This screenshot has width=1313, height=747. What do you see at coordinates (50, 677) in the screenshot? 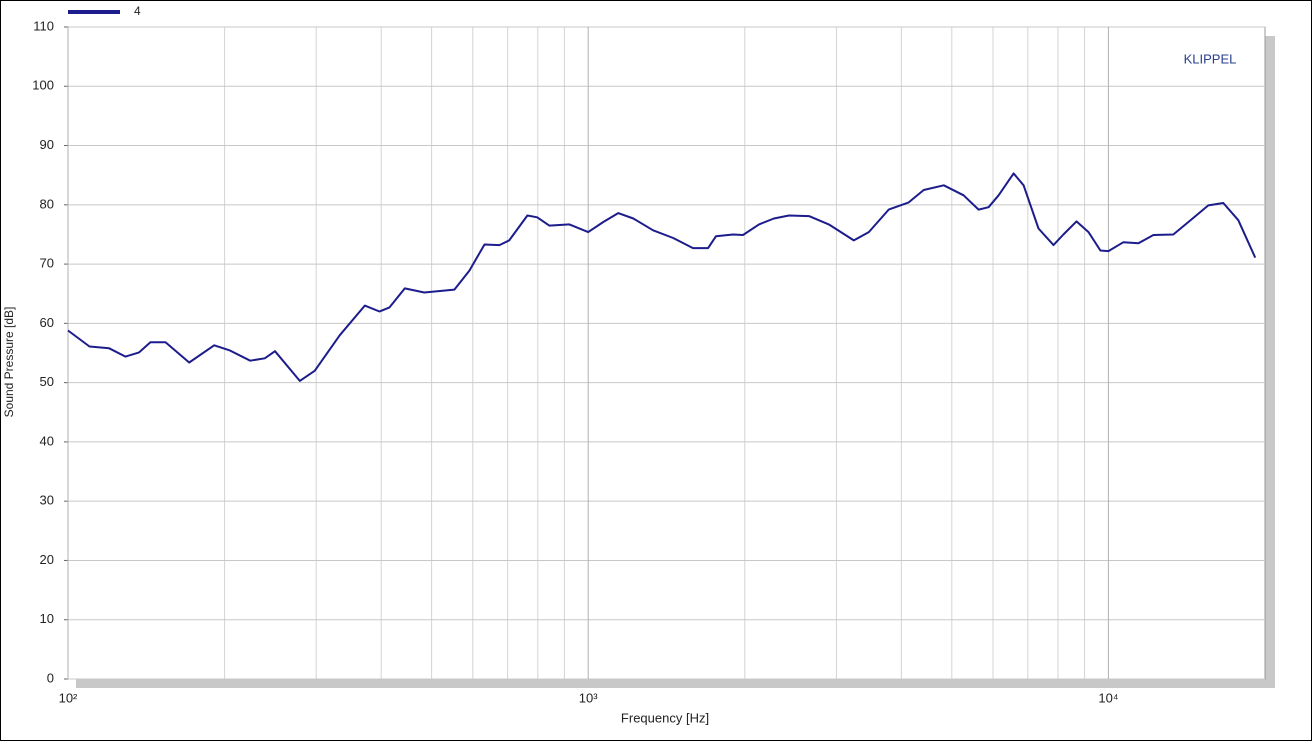
I see `y-tick-label: 0` at bounding box center [50, 677].